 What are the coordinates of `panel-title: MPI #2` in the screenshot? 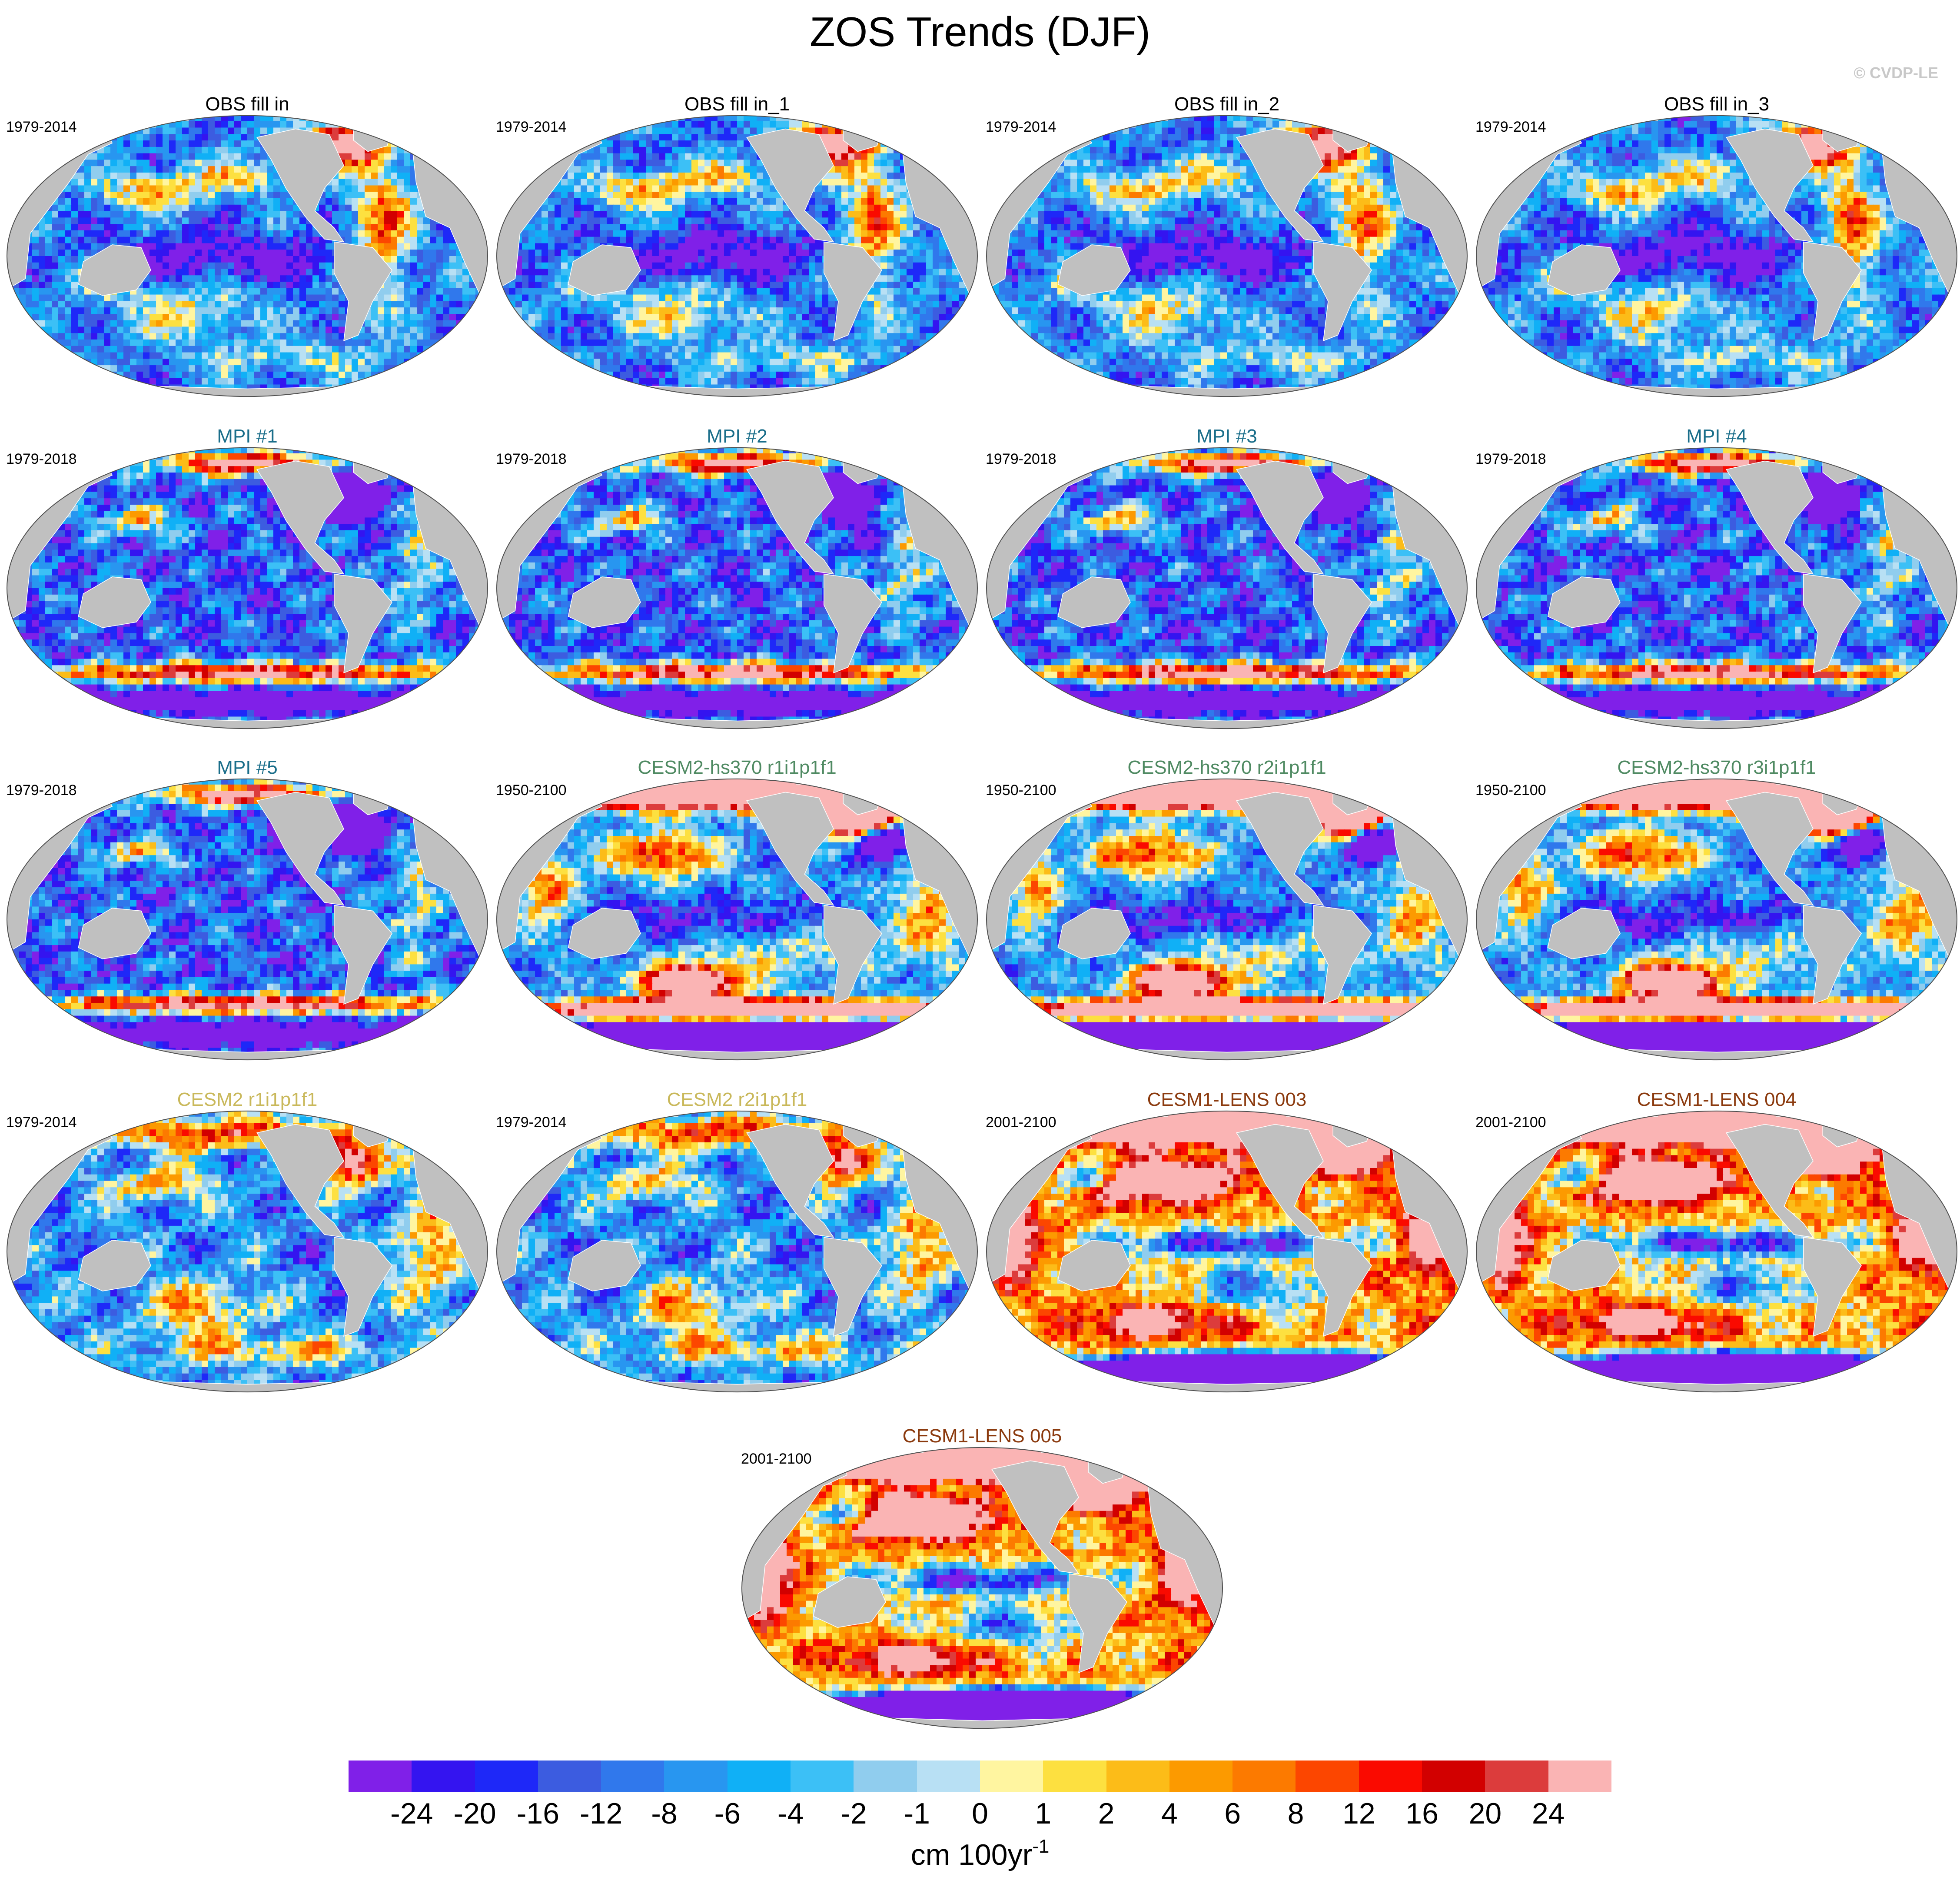 It's located at (737, 436).